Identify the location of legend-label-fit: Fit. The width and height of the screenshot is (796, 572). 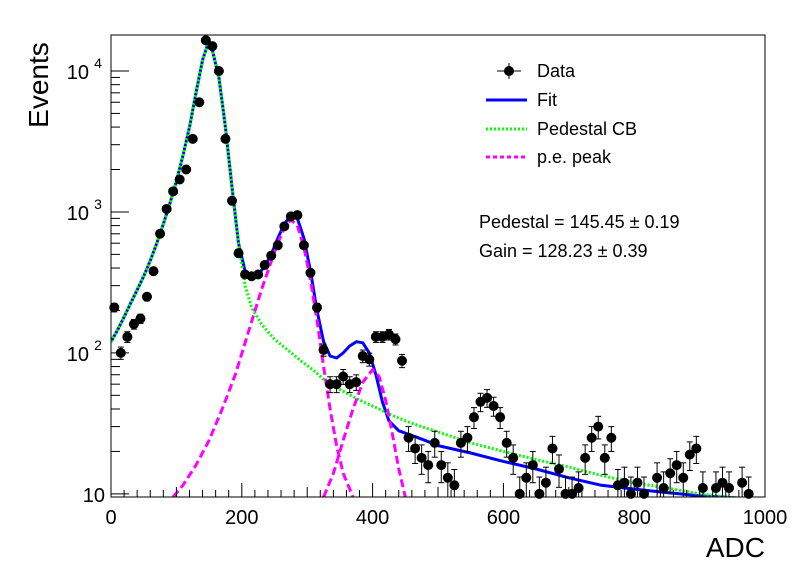
(547, 100).